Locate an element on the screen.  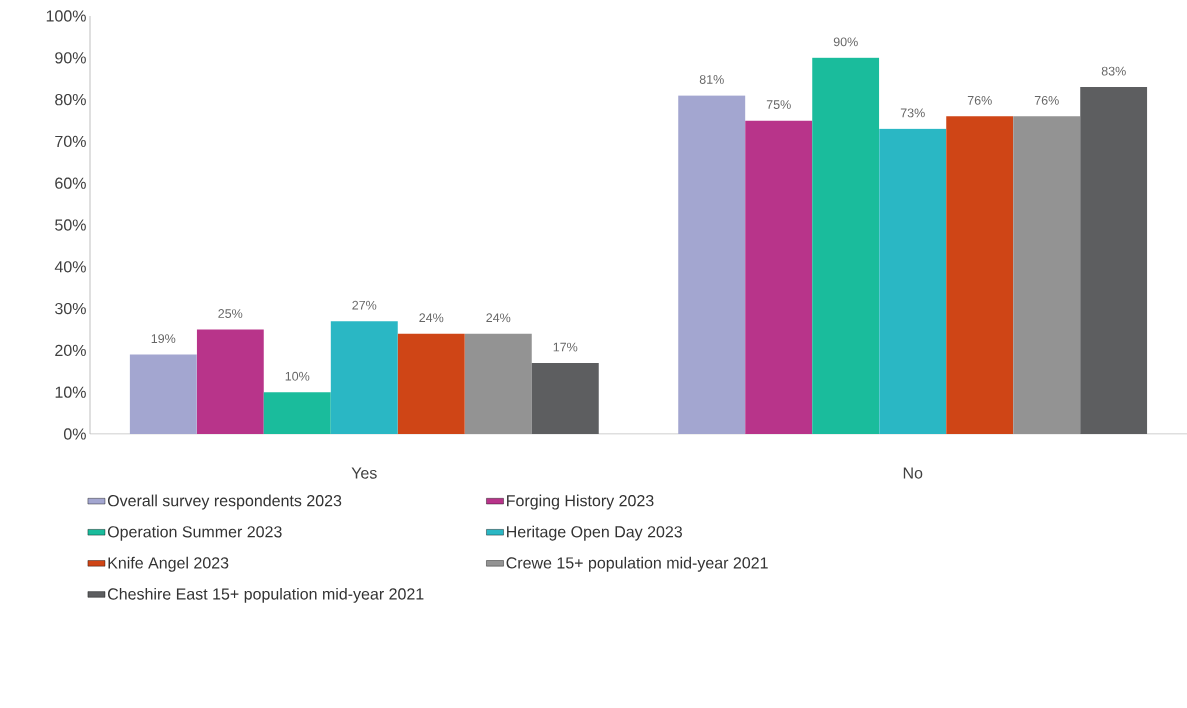
y-tick-label: 10% is located at coordinates (70, 392).